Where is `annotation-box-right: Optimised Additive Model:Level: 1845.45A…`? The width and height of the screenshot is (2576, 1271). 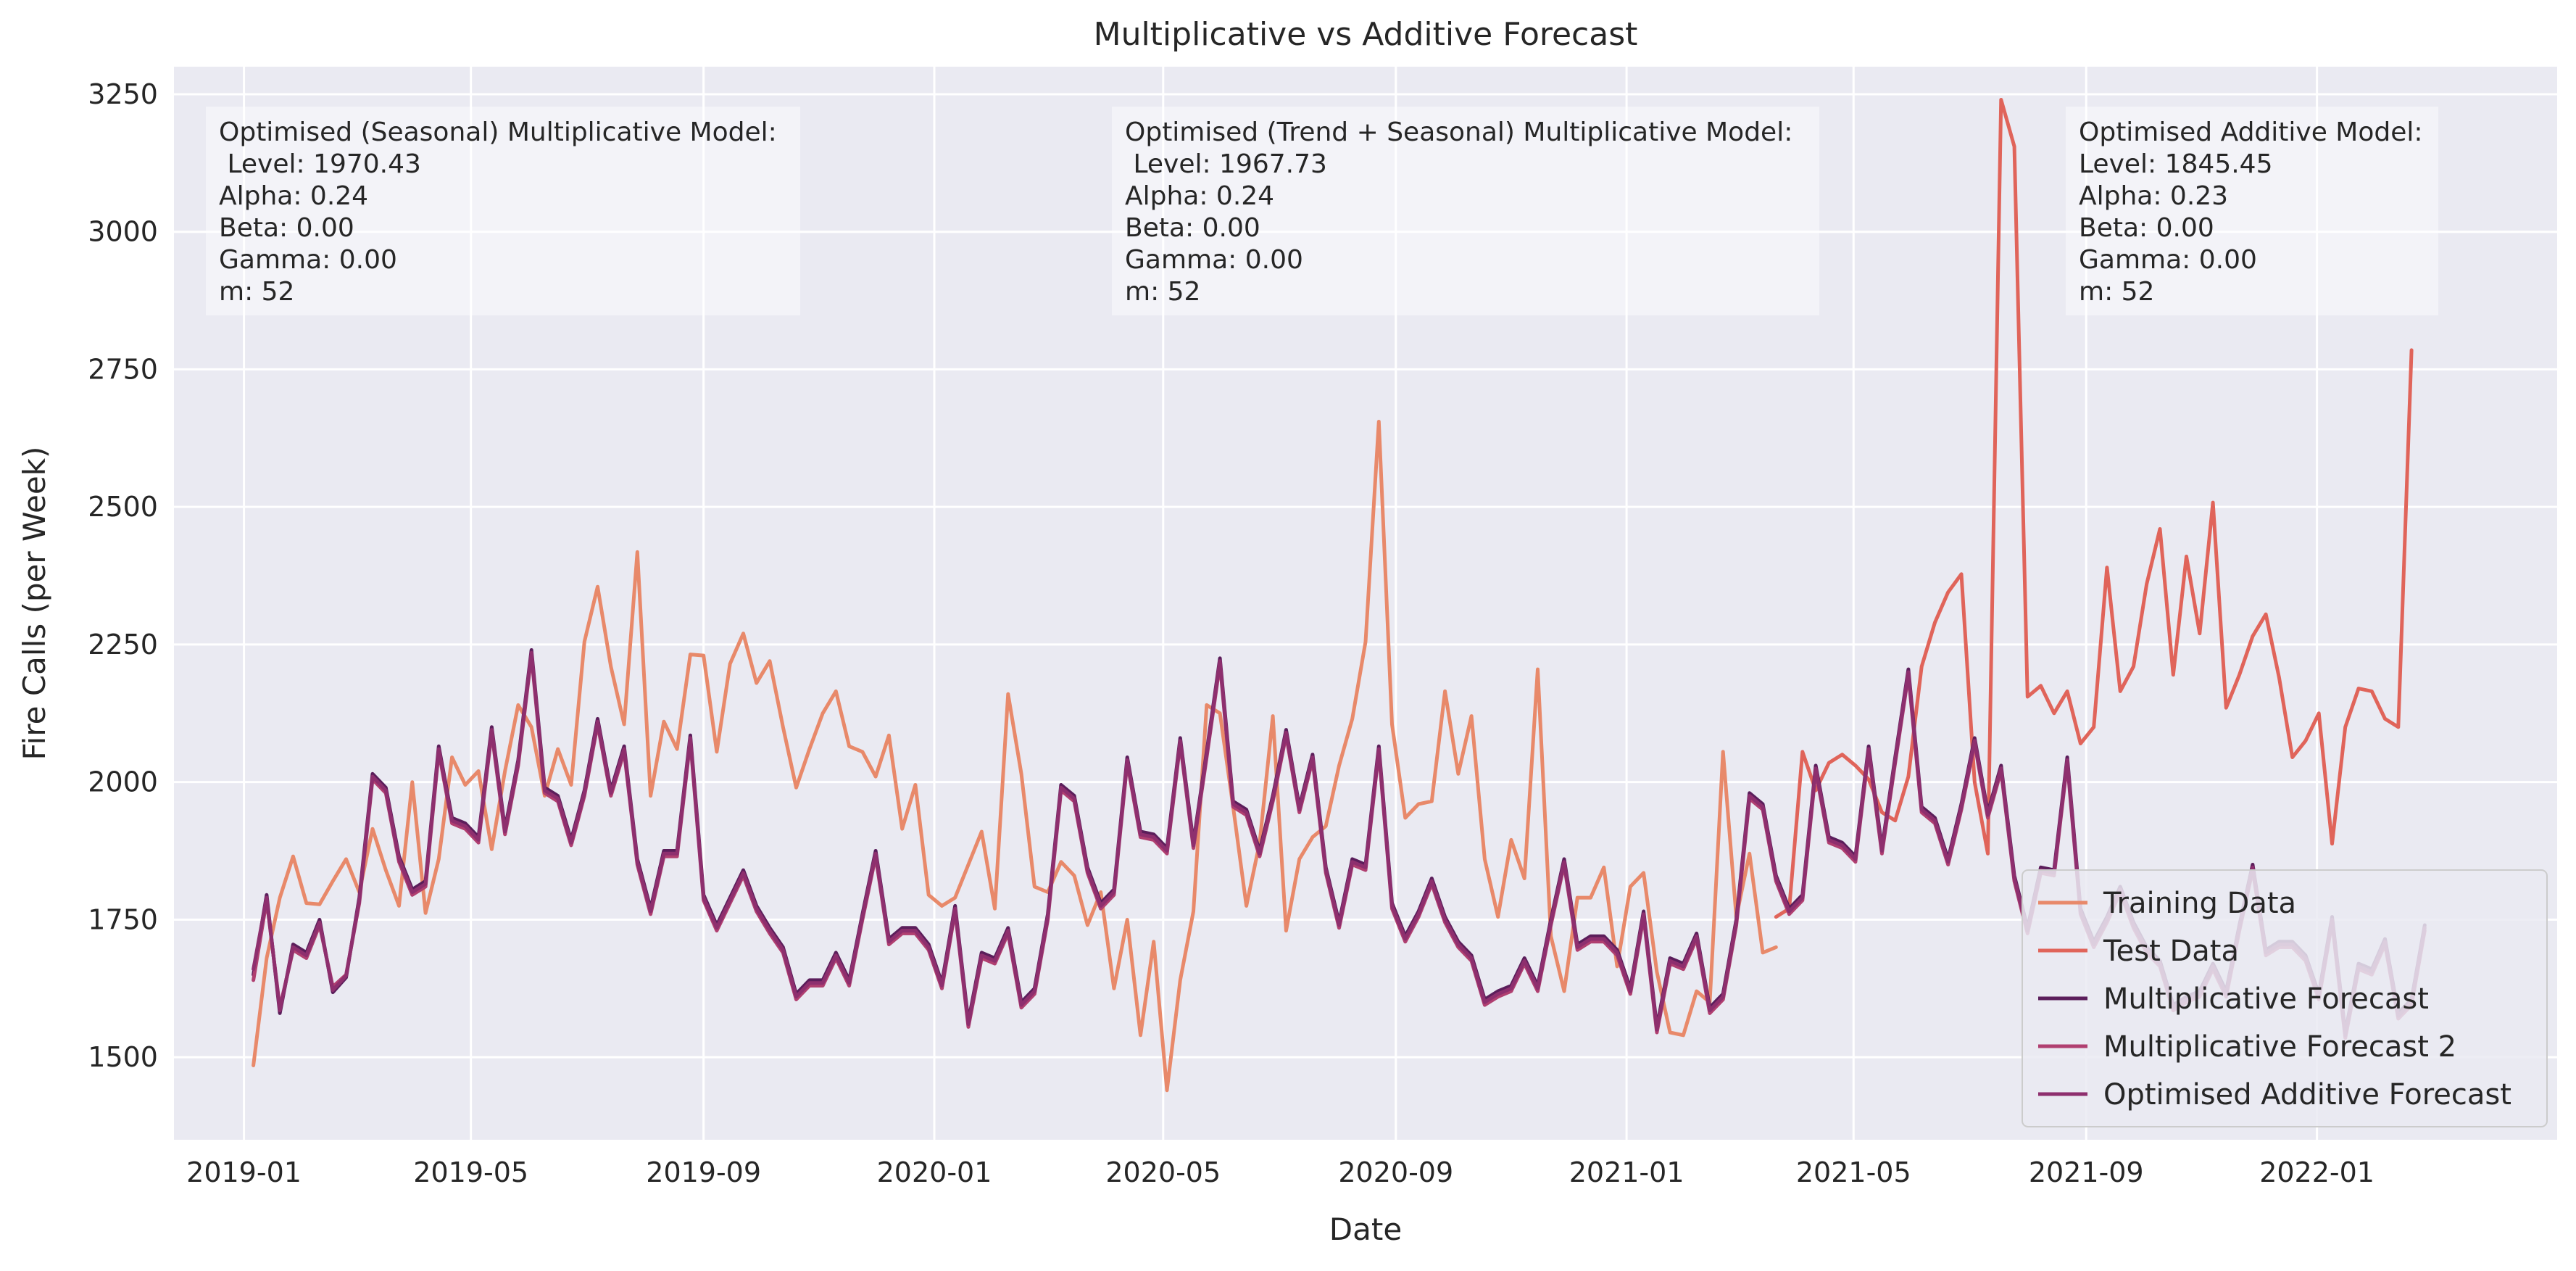
annotation-box-right: Optimised Additive Model:Level: 1845.45A… is located at coordinates (2252, 211).